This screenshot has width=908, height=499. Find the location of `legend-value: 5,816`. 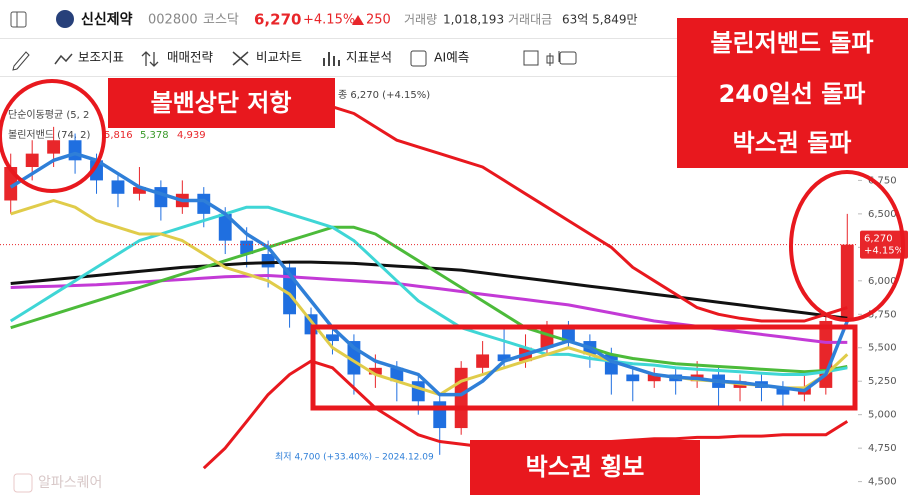

legend-value: 5,816 is located at coordinates (118, 135).